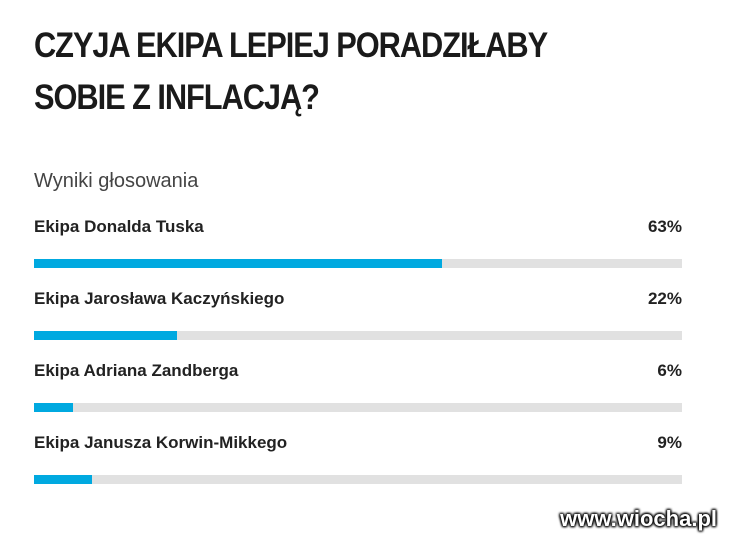 The height and width of the screenshot is (546, 731). Describe the element at coordinates (159, 298) in the screenshot. I see `option-label: Ekipa Jarosława Kaczyńskiego` at that location.